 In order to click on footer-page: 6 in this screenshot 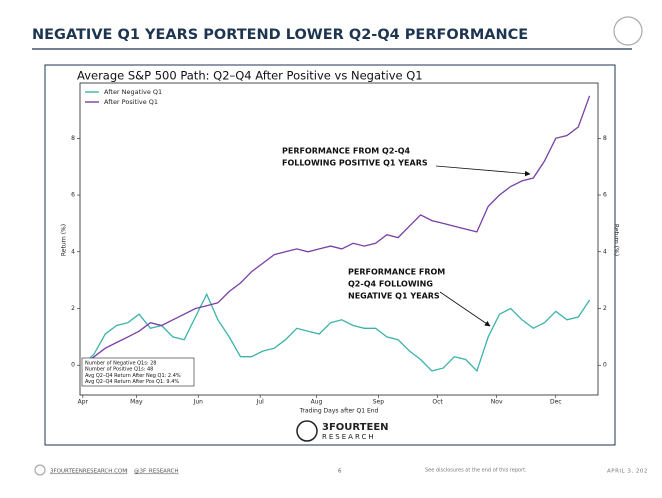, I will do `click(340, 472)`.